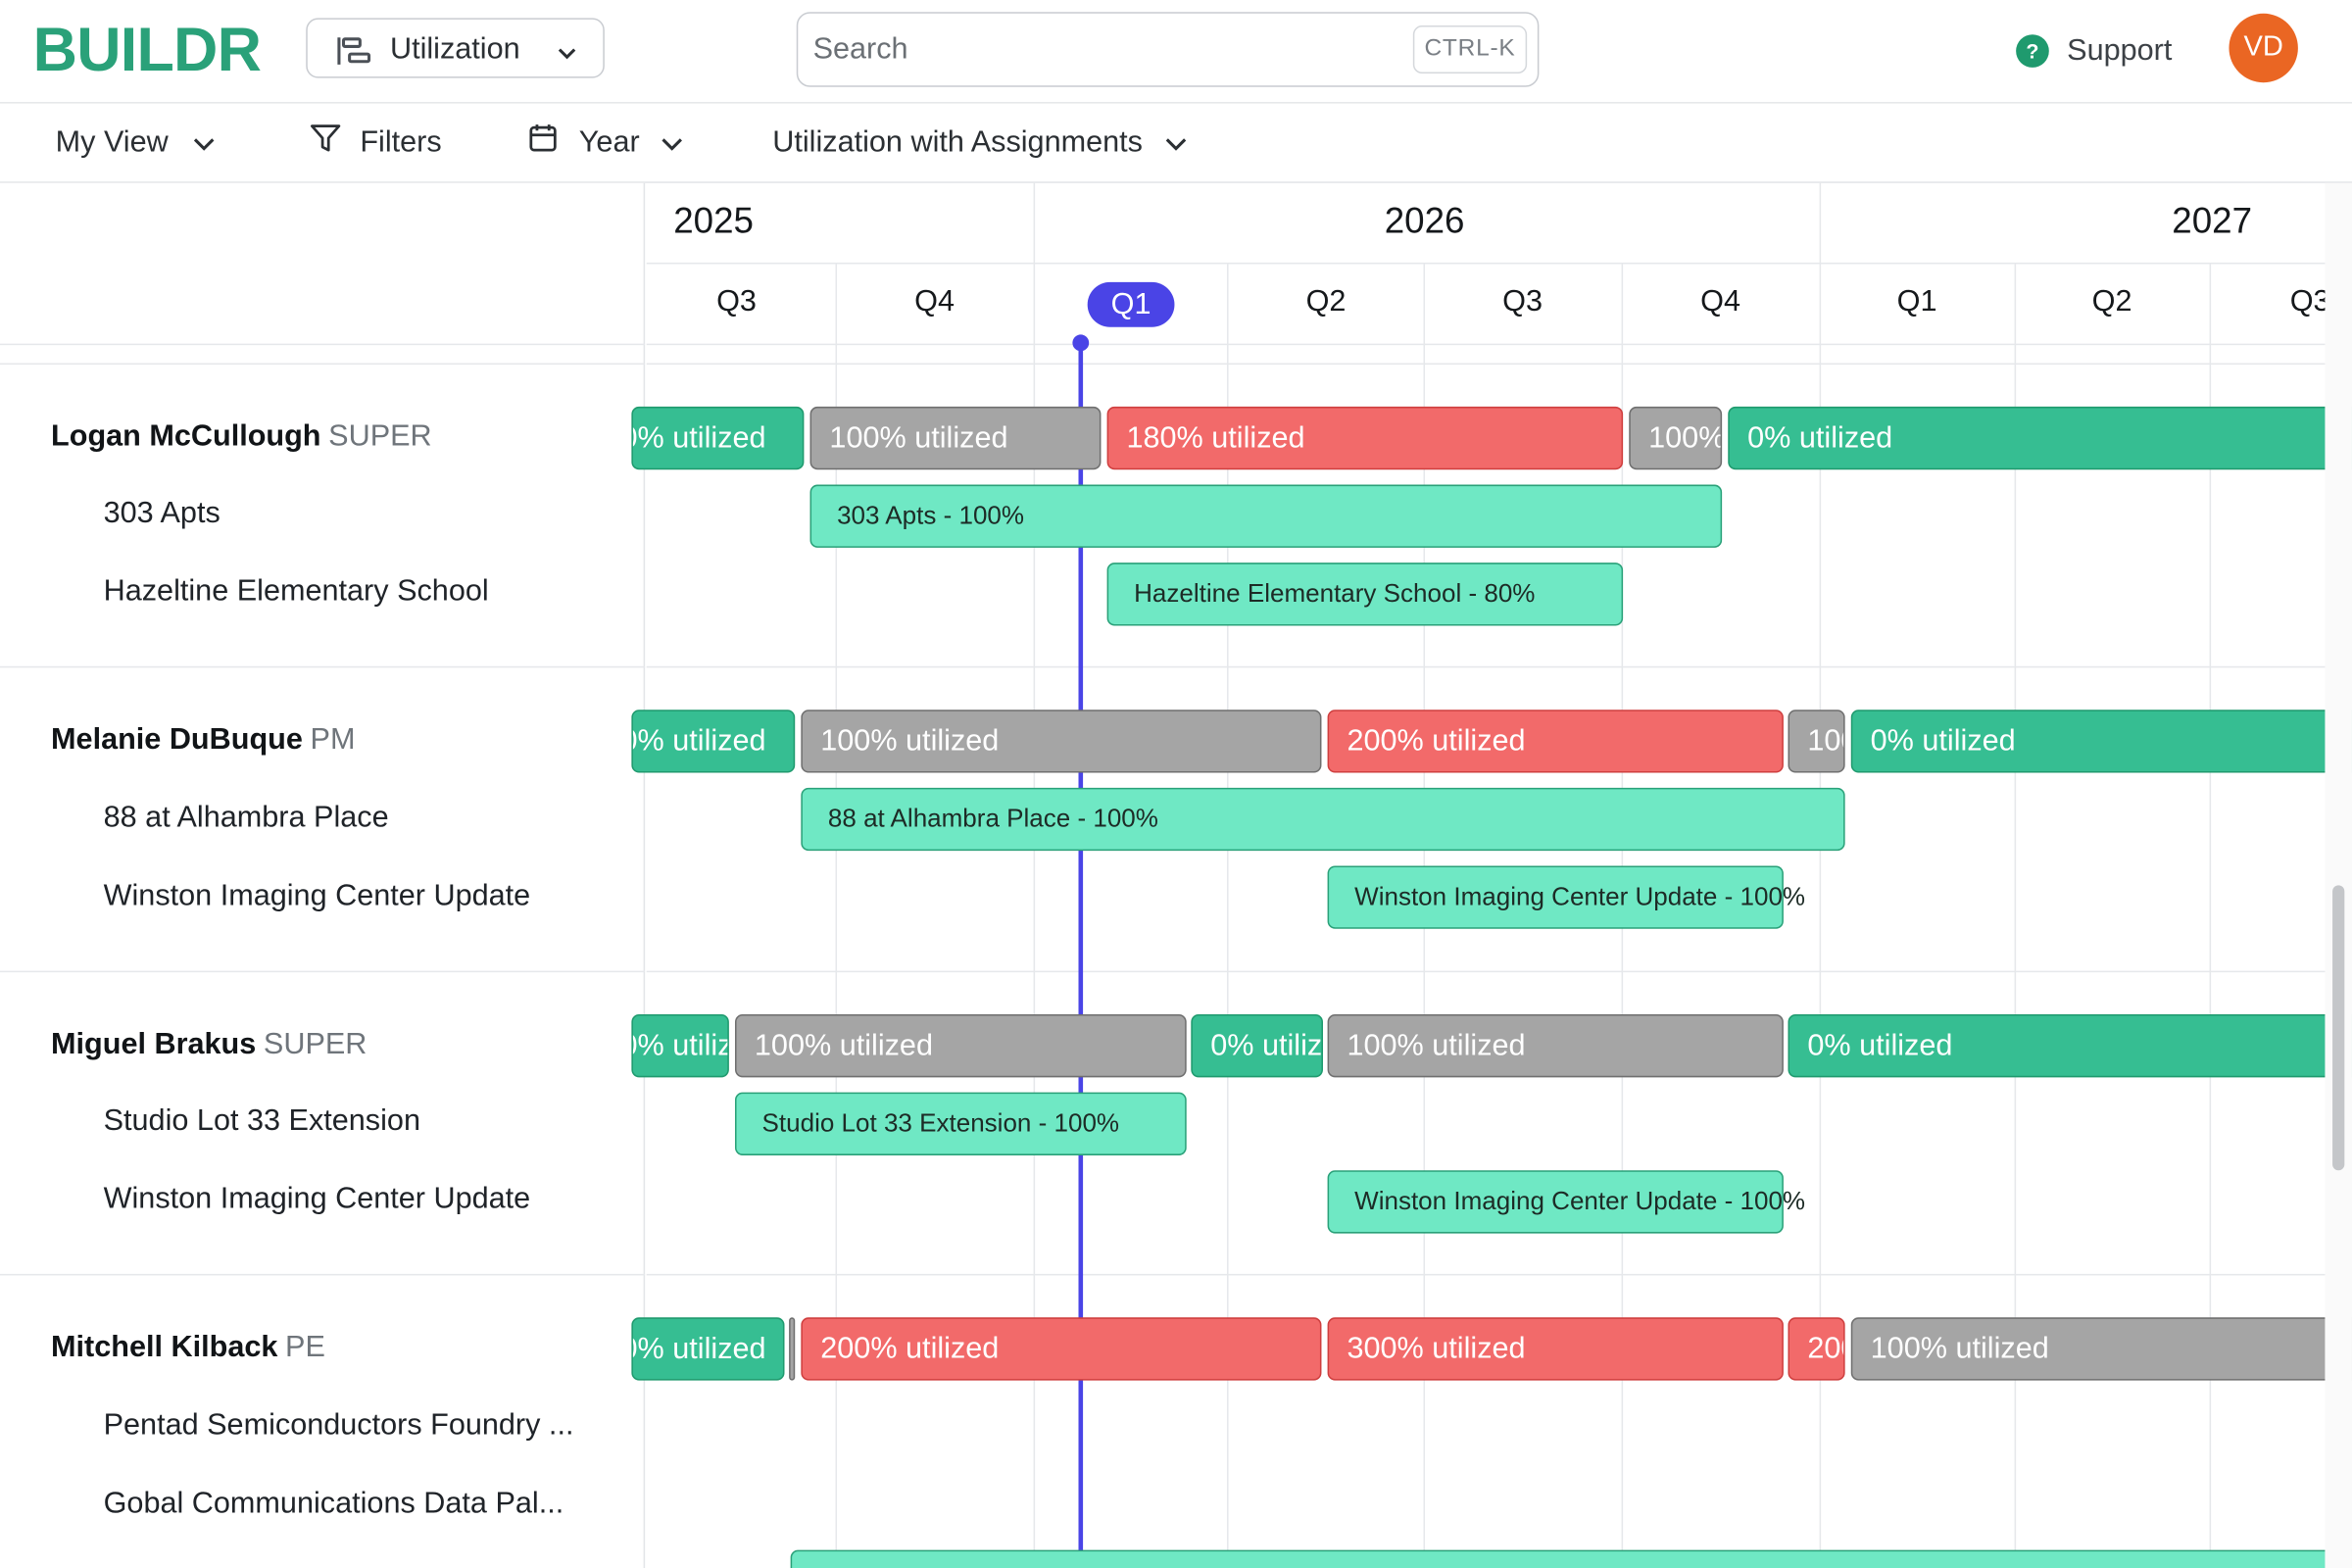 The image size is (2352, 1568). I want to click on view-select-dropdown: Utilization, so click(455, 48).